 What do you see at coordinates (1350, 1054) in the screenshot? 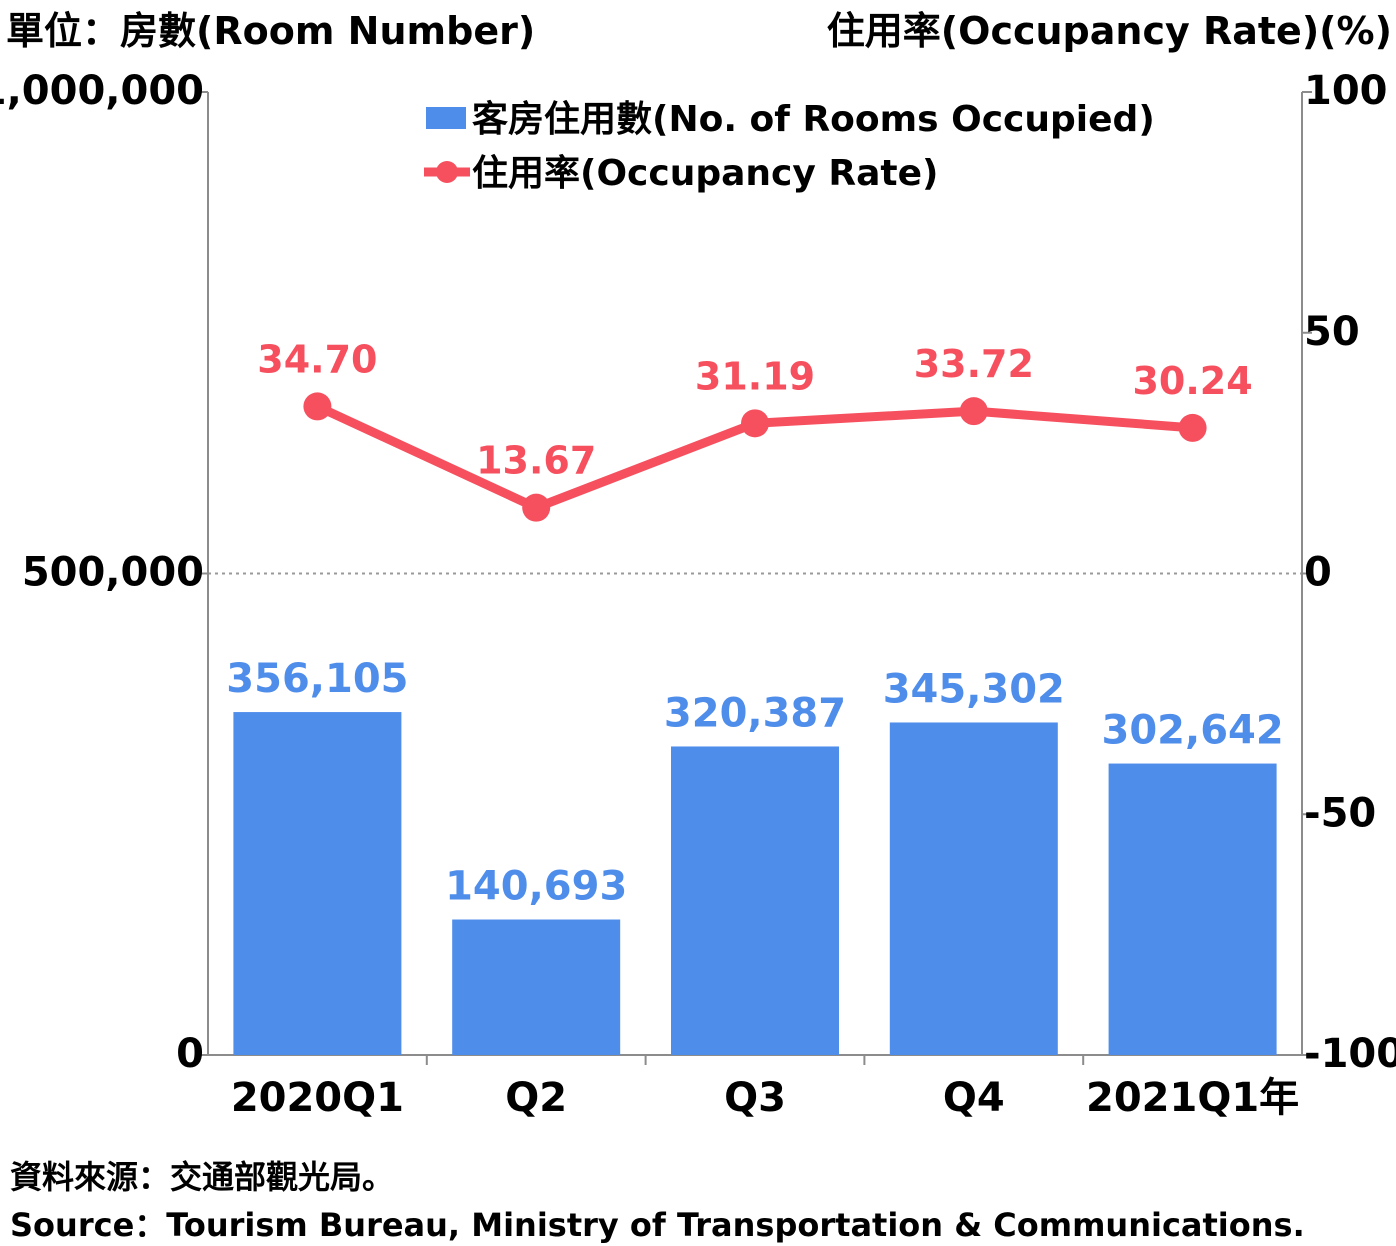
I see `right-tick-label: -100` at bounding box center [1350, 1054].